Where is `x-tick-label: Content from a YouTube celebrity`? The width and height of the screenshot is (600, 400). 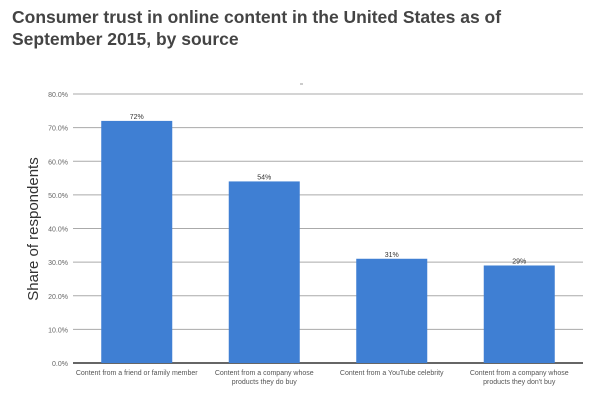 x-tick-label: Content from a YouTube celebrity is located at coordinates (392, 373).